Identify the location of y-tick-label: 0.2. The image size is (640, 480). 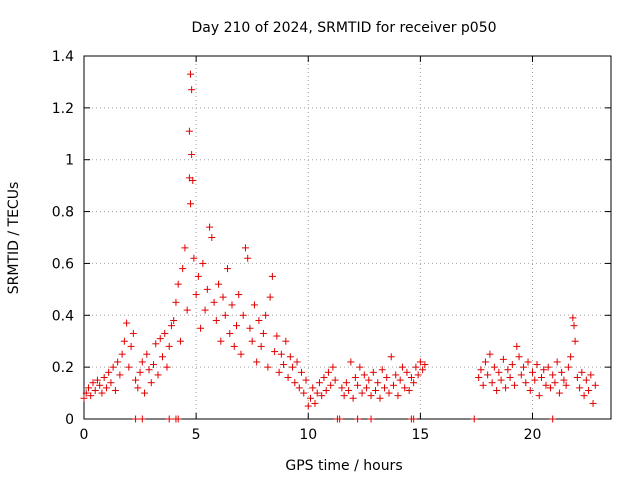
(63, 368).